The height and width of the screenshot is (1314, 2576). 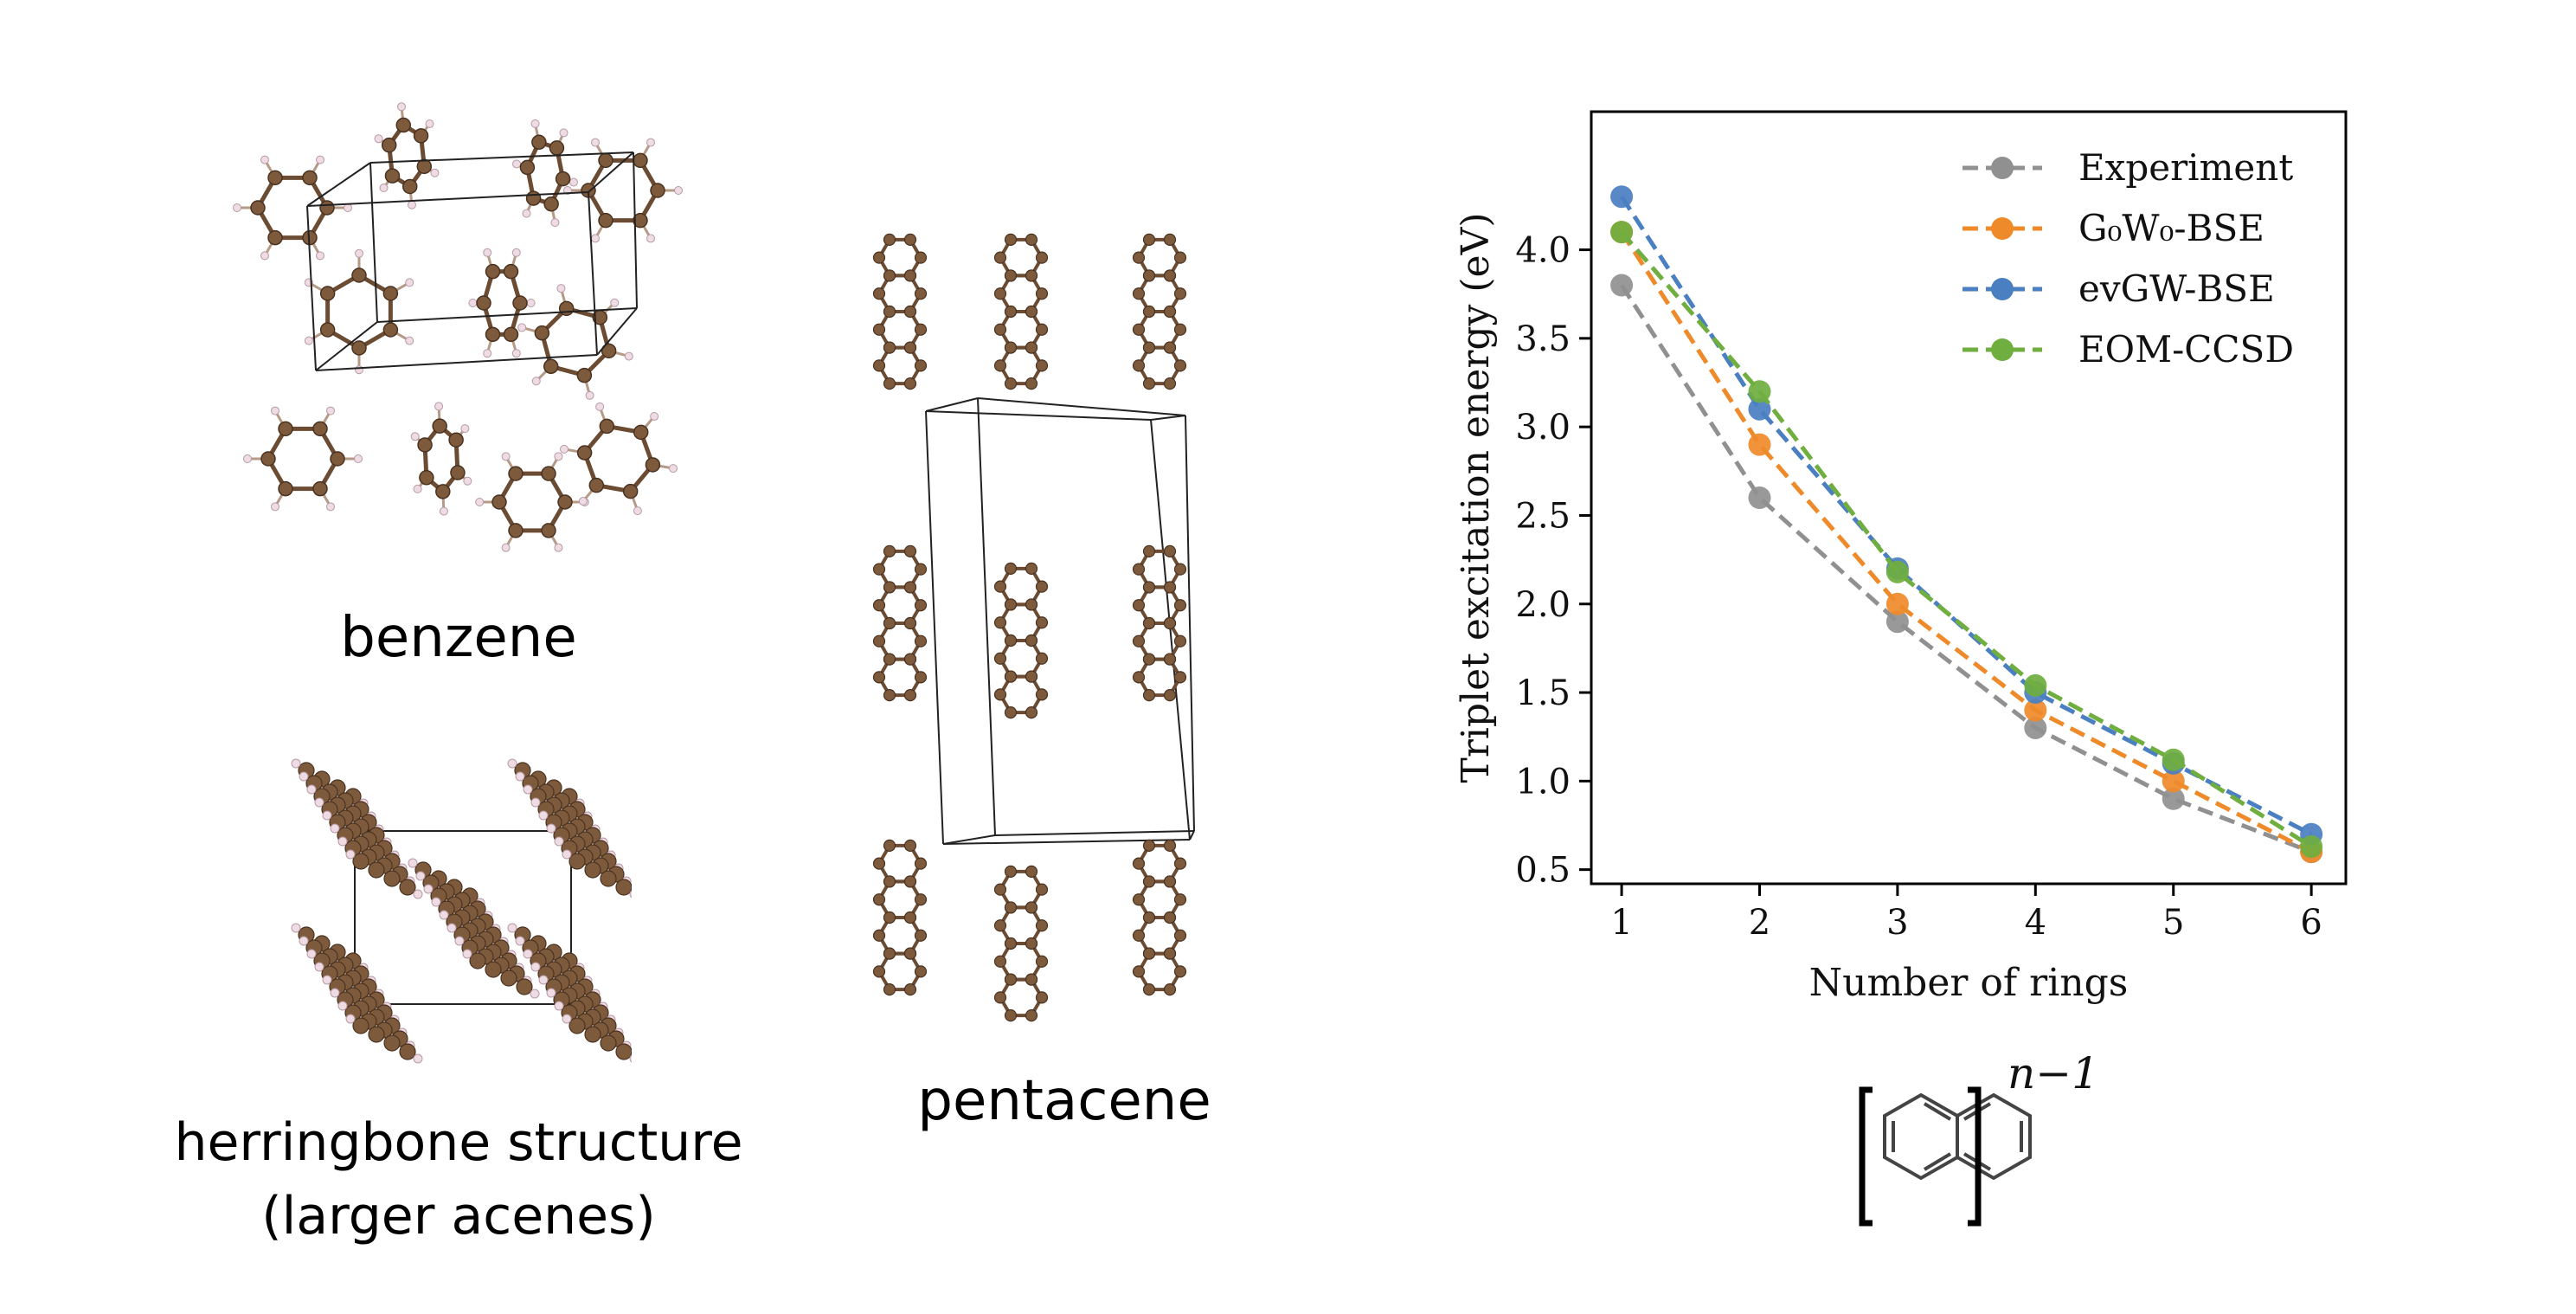 What do you see at coordinates (1033, 627) in the screenshot?
I see `pentacene-crystal-image` at bounding box center [1033, 627].